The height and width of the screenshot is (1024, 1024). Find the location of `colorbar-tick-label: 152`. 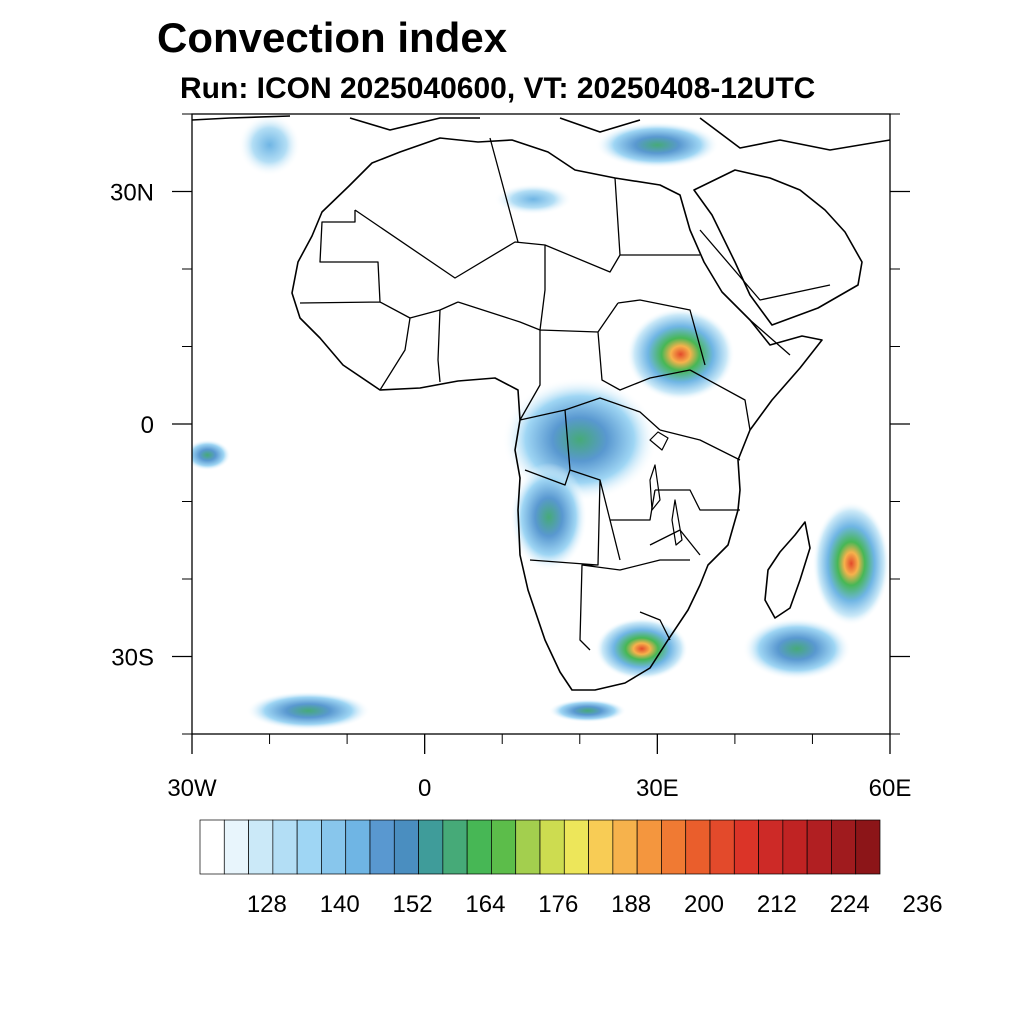

colorbar-tick-label: 152 is located at coordinates (413, 904).